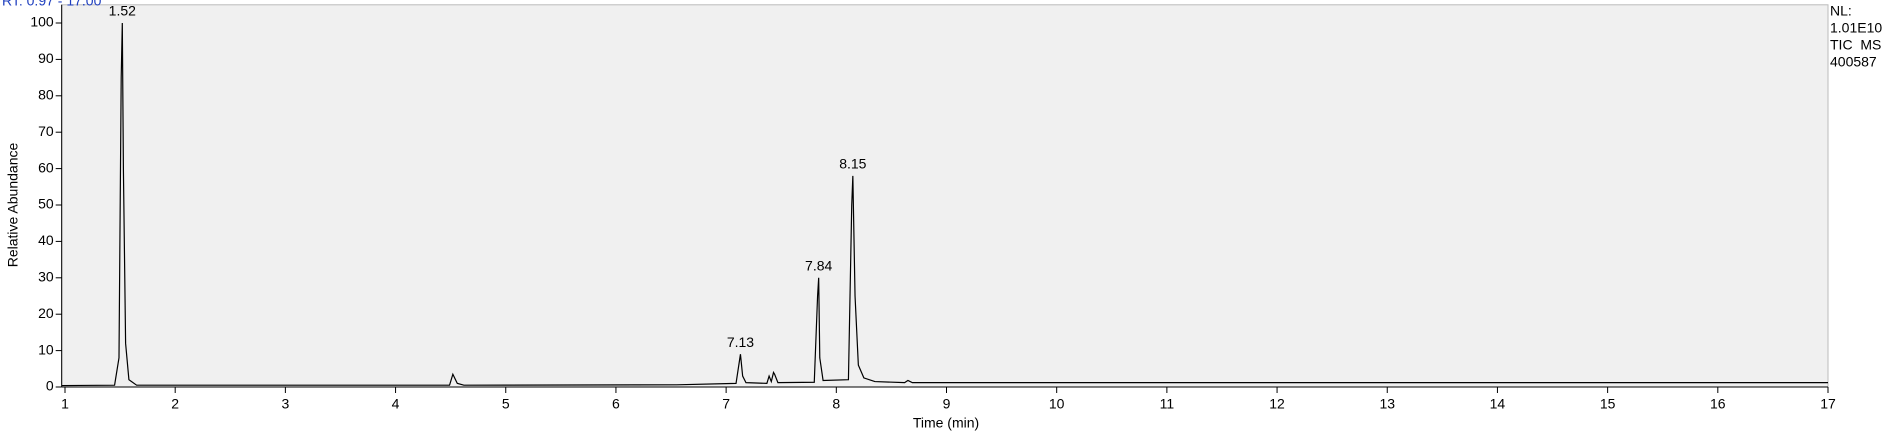  What do you see at coordinates (50, 386) in the screenshot?
I see `y-tick-label: 0` at bounding box center [50, 386].